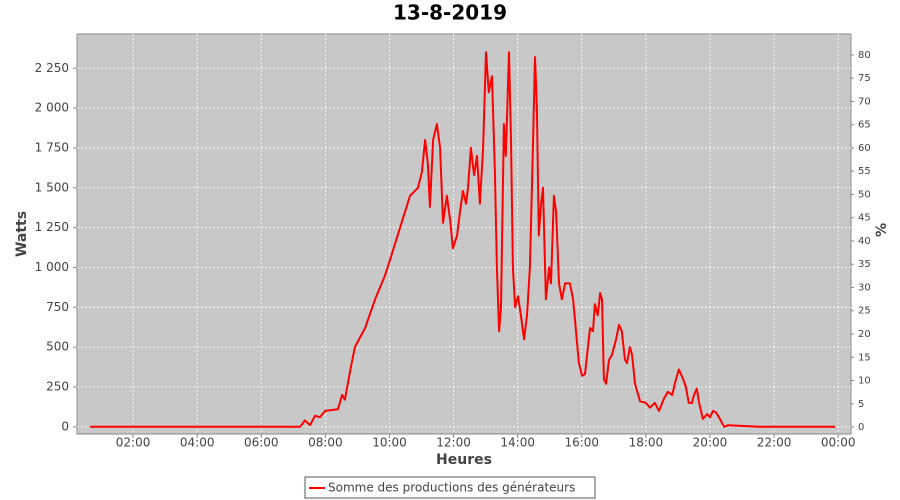 The height and width of the screenshot is (500, 900). I want to click on y2-tick-label: 75, so click(864, 78).